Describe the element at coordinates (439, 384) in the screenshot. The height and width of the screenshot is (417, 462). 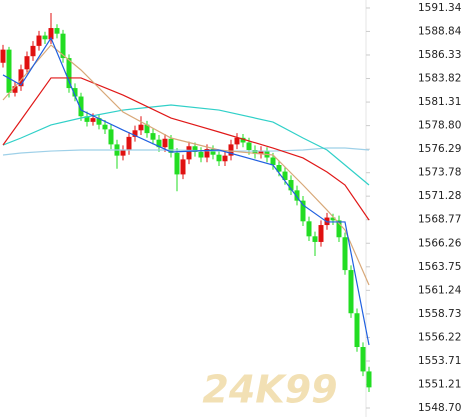
I see `y-tick-label: 1551.21` at that location.